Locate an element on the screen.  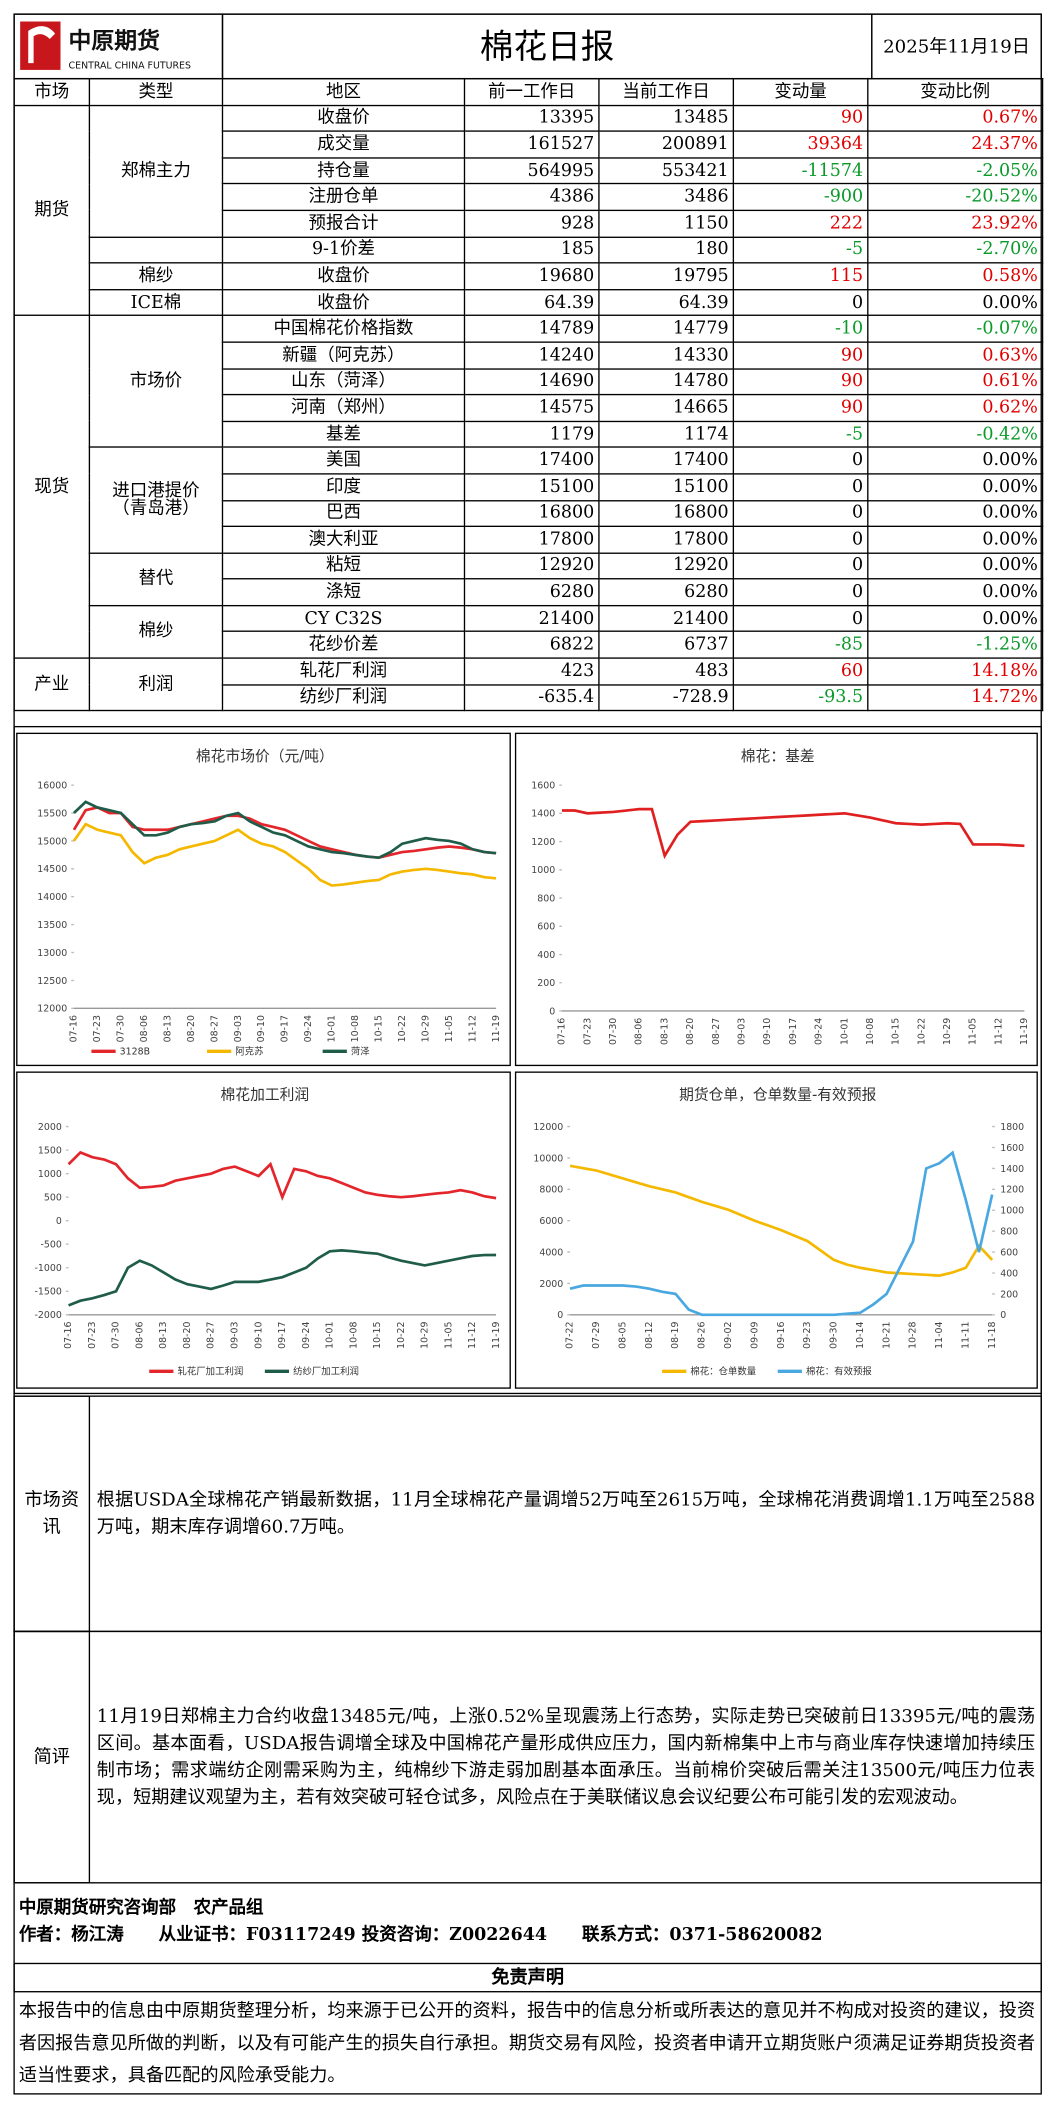
curr-cell: 19795 is located at coordinates (666, 276).